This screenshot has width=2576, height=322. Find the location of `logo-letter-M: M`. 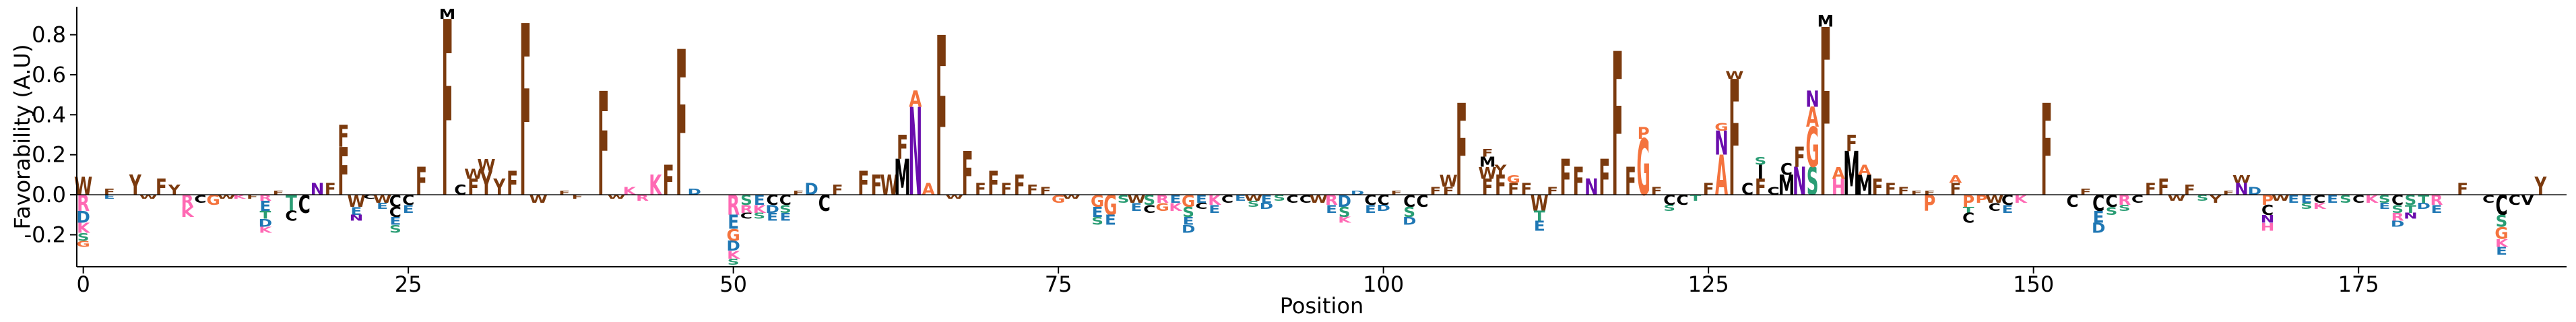

logo-letter-M: M is located at coordinates (1865, 186).